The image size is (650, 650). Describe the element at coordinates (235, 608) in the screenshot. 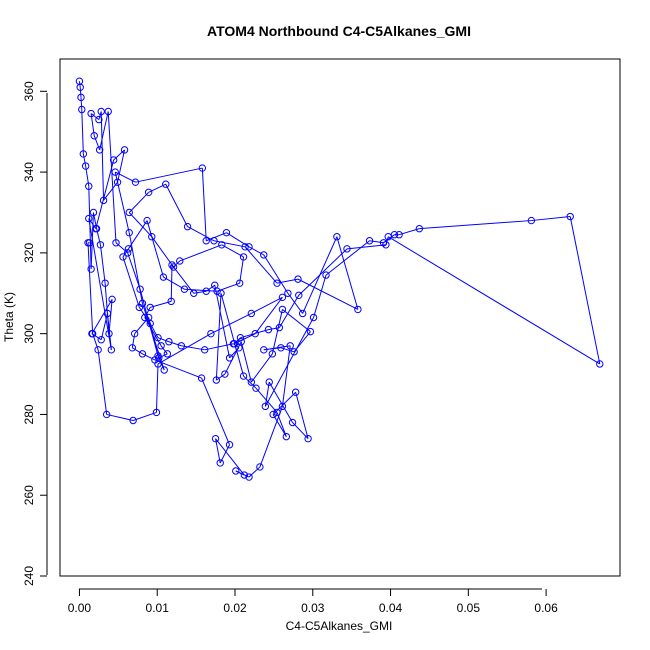

I see `x-tick-label: 0.02` at that location.